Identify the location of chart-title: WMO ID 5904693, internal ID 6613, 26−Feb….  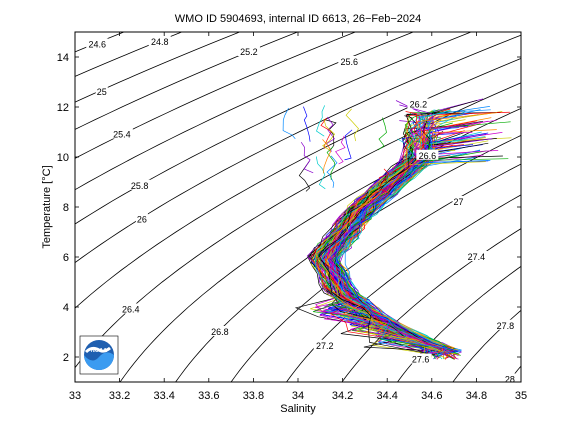
(298, 19).